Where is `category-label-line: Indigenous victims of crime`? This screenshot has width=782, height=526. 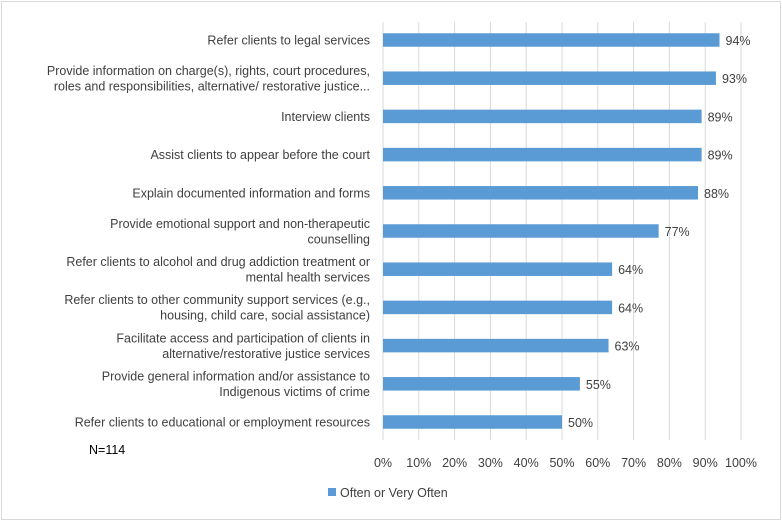 category-label-line: Indigenous victims of crime is located at coordinates (294, 392).